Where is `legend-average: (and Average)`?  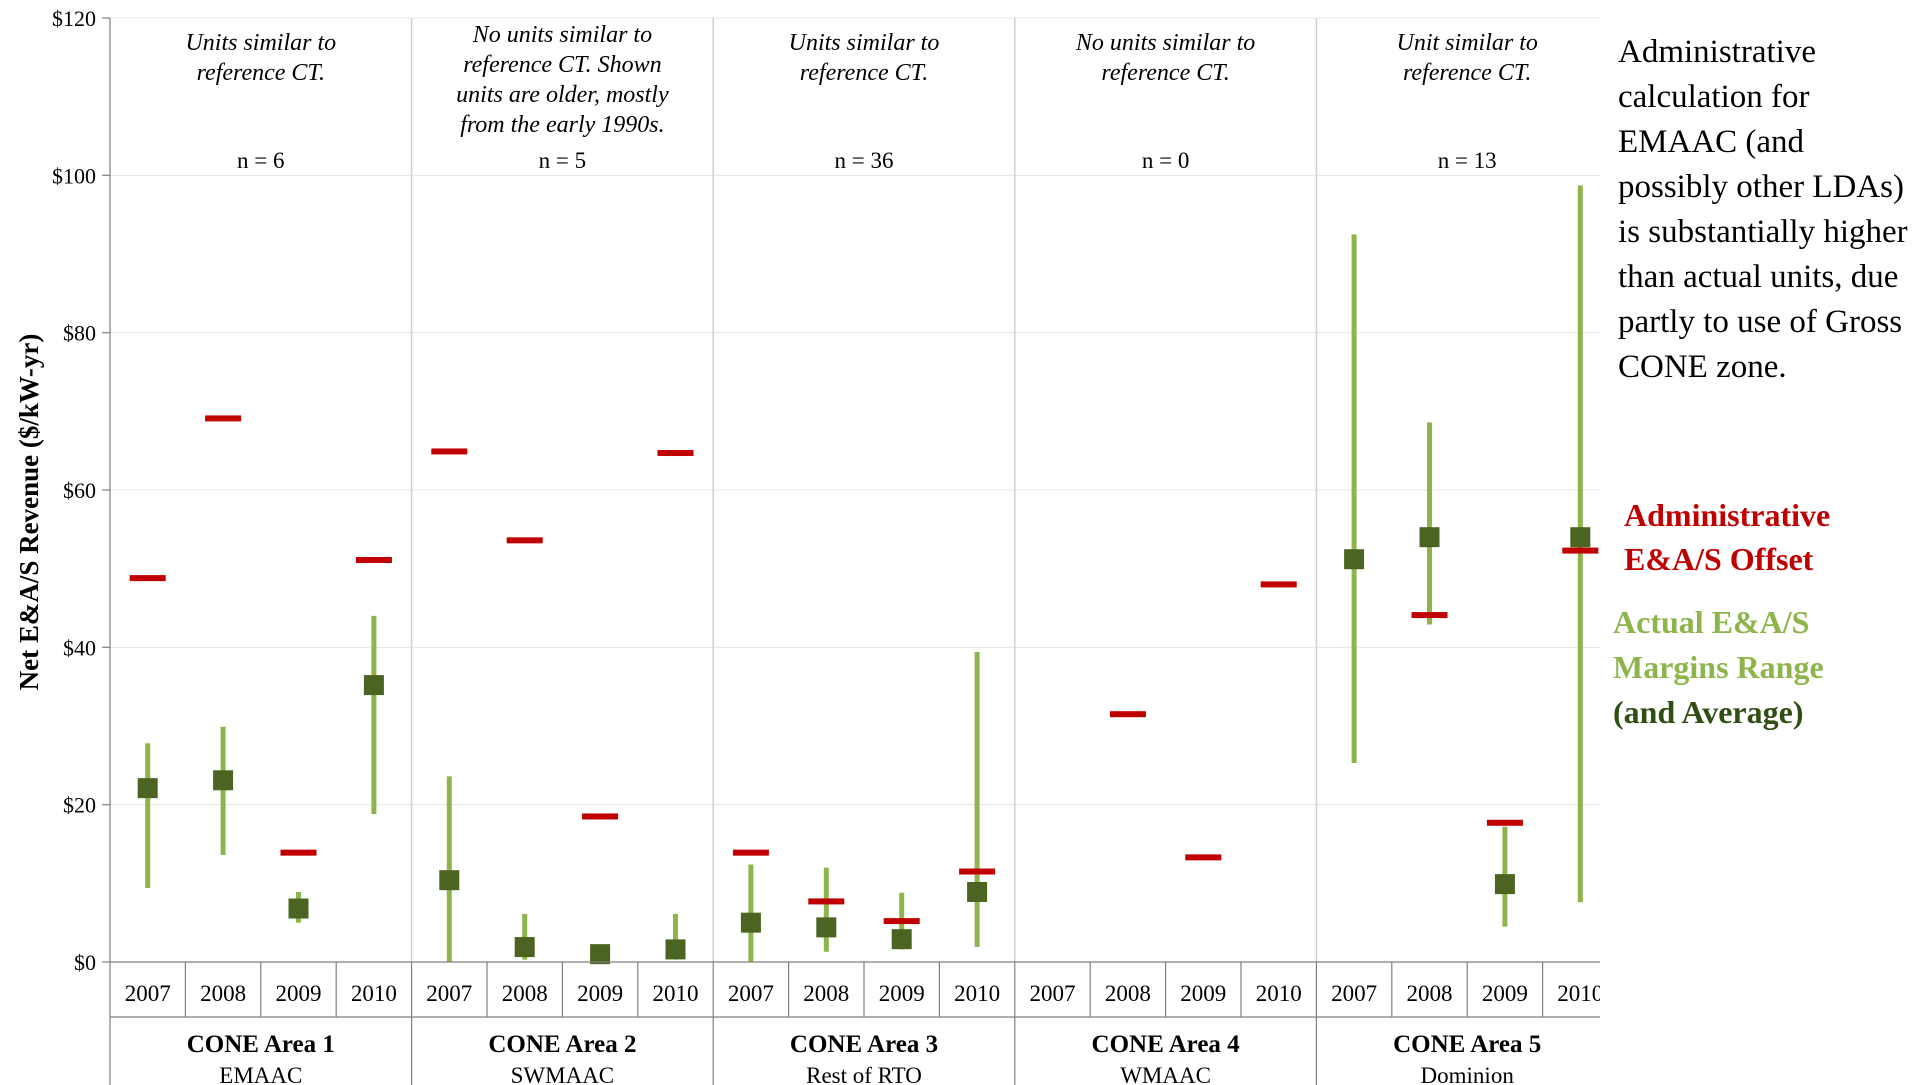
legend-average: (and Average) is located at coordinates (1708, 712).